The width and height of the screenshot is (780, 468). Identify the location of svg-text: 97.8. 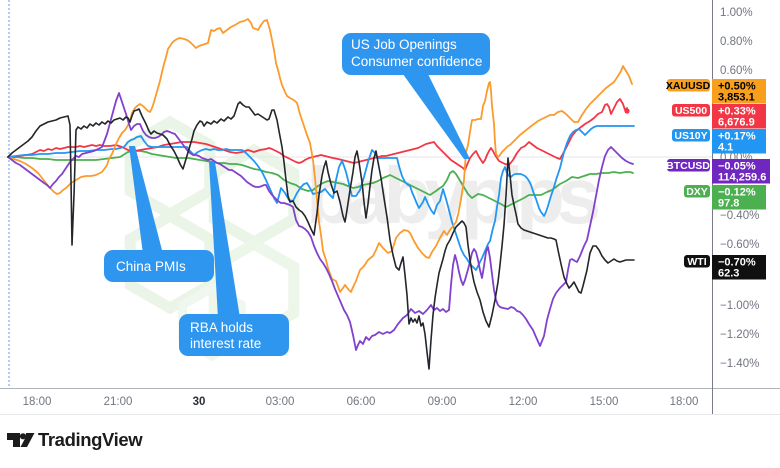
(728, 204).